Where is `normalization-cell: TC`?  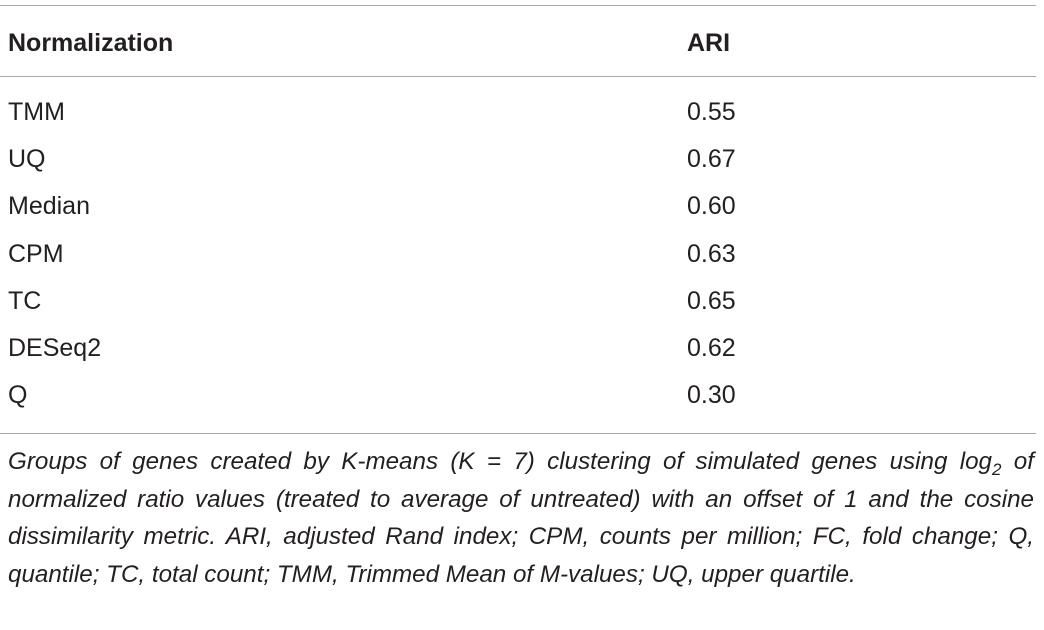 normalization-cell: TC is located at coordinates (25, 300).